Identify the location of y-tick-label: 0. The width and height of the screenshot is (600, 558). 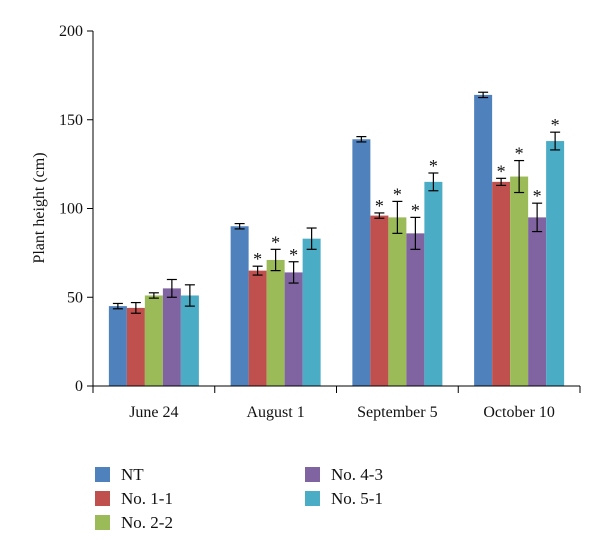
(79, 386).